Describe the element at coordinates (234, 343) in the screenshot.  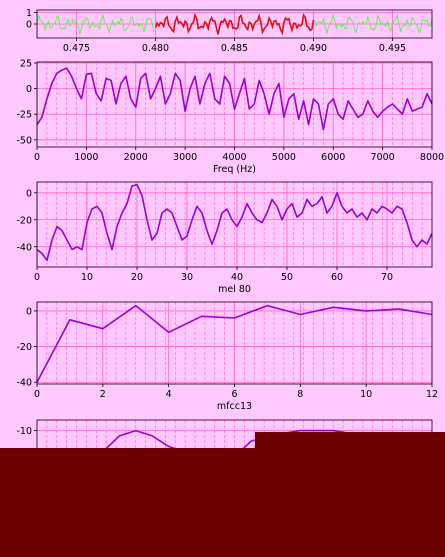
I see `mfcc-line` at that location.